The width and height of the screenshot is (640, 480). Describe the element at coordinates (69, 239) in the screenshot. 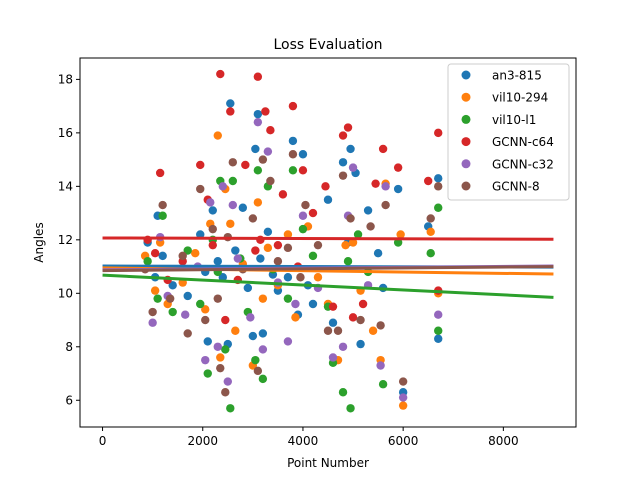

I see `y-axis-ticks: 6 8 10 12 14 16 18` at that location.